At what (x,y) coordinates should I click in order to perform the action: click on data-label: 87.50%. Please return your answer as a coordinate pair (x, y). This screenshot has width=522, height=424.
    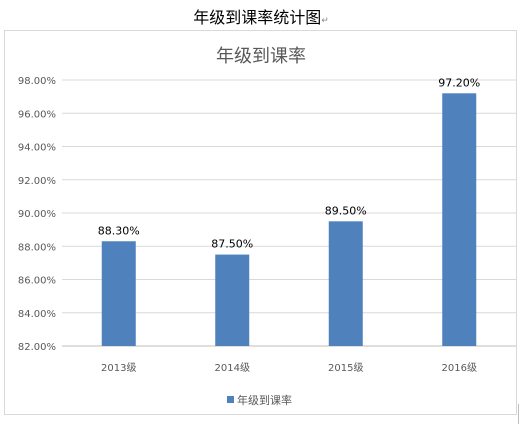
    Looking at the image, I should click on (232, 244).